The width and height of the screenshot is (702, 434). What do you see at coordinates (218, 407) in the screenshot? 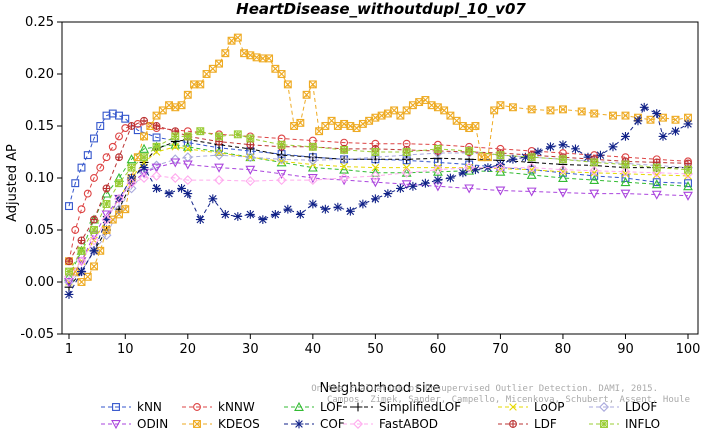
I see `legend-item-knnw: kNNW` at bounding box center [218, 407].